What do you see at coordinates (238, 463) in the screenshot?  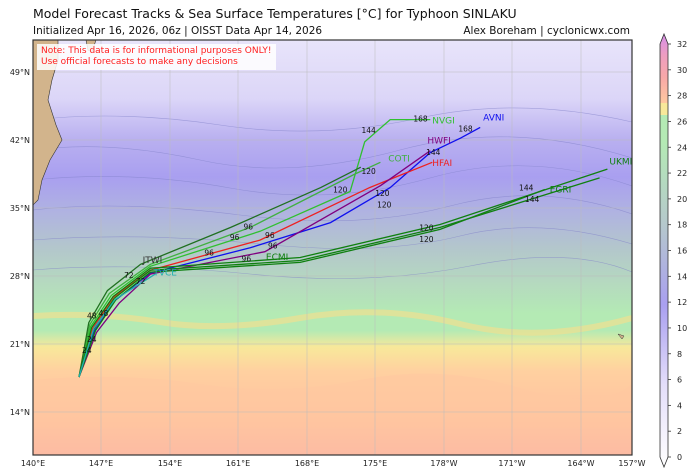 I see `lon-tick-label: 161°E` at bounding box center [238, 463].